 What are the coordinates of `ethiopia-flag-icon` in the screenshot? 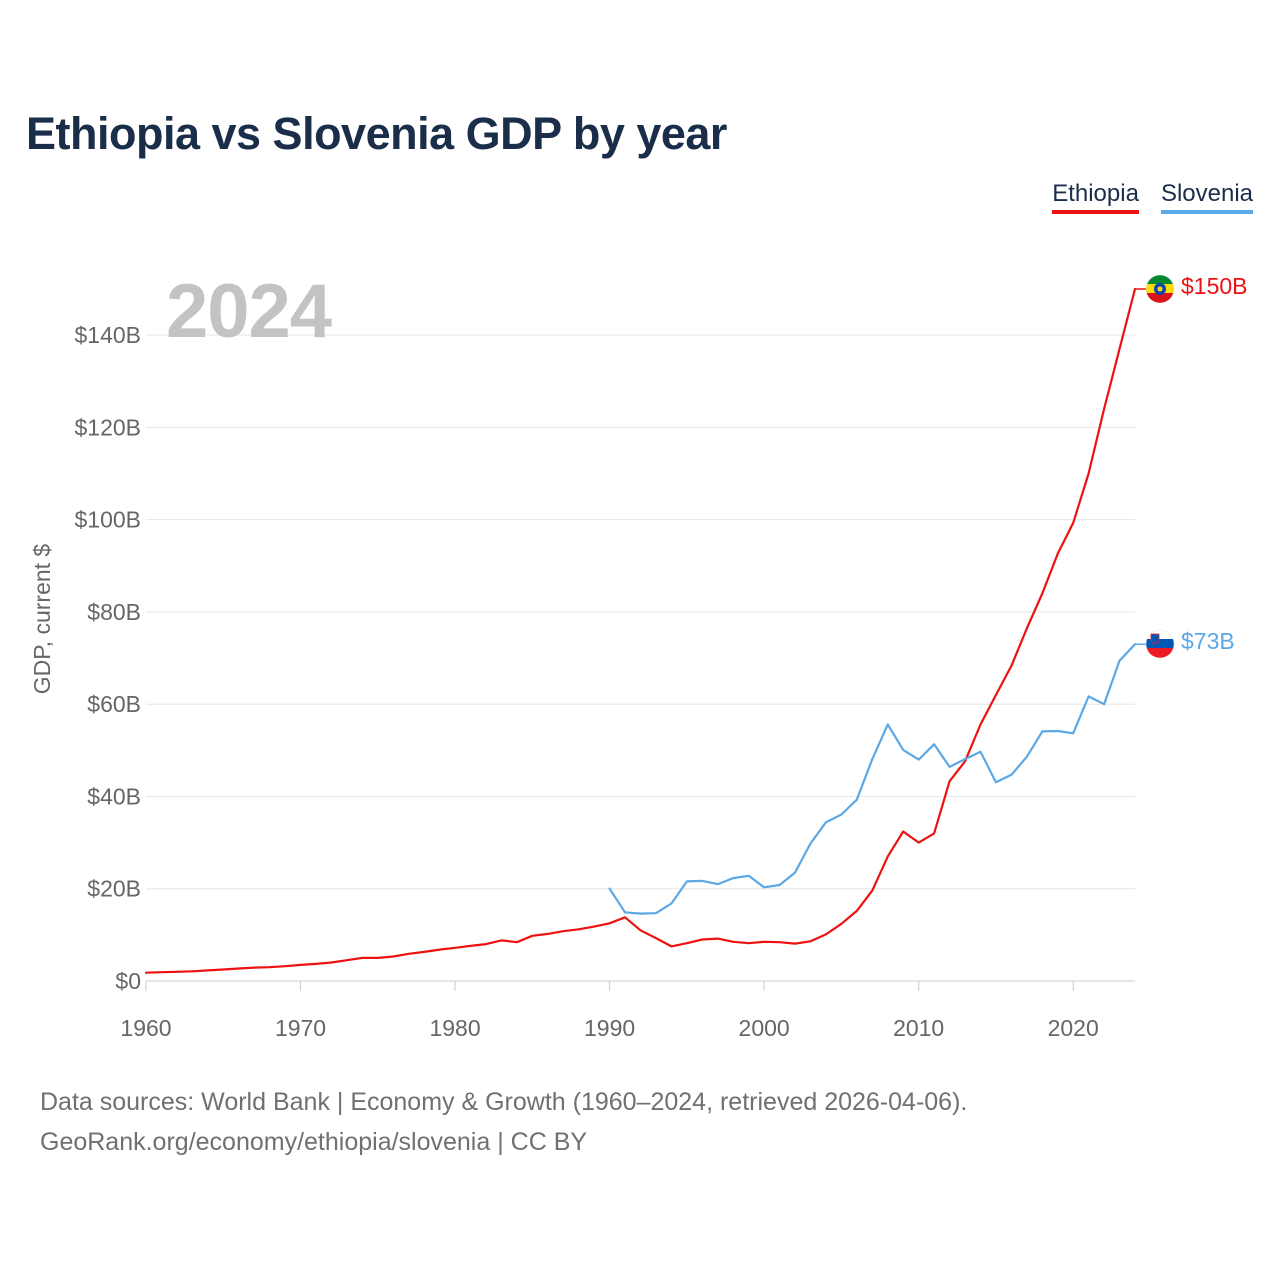 It's located at (1160, 289).